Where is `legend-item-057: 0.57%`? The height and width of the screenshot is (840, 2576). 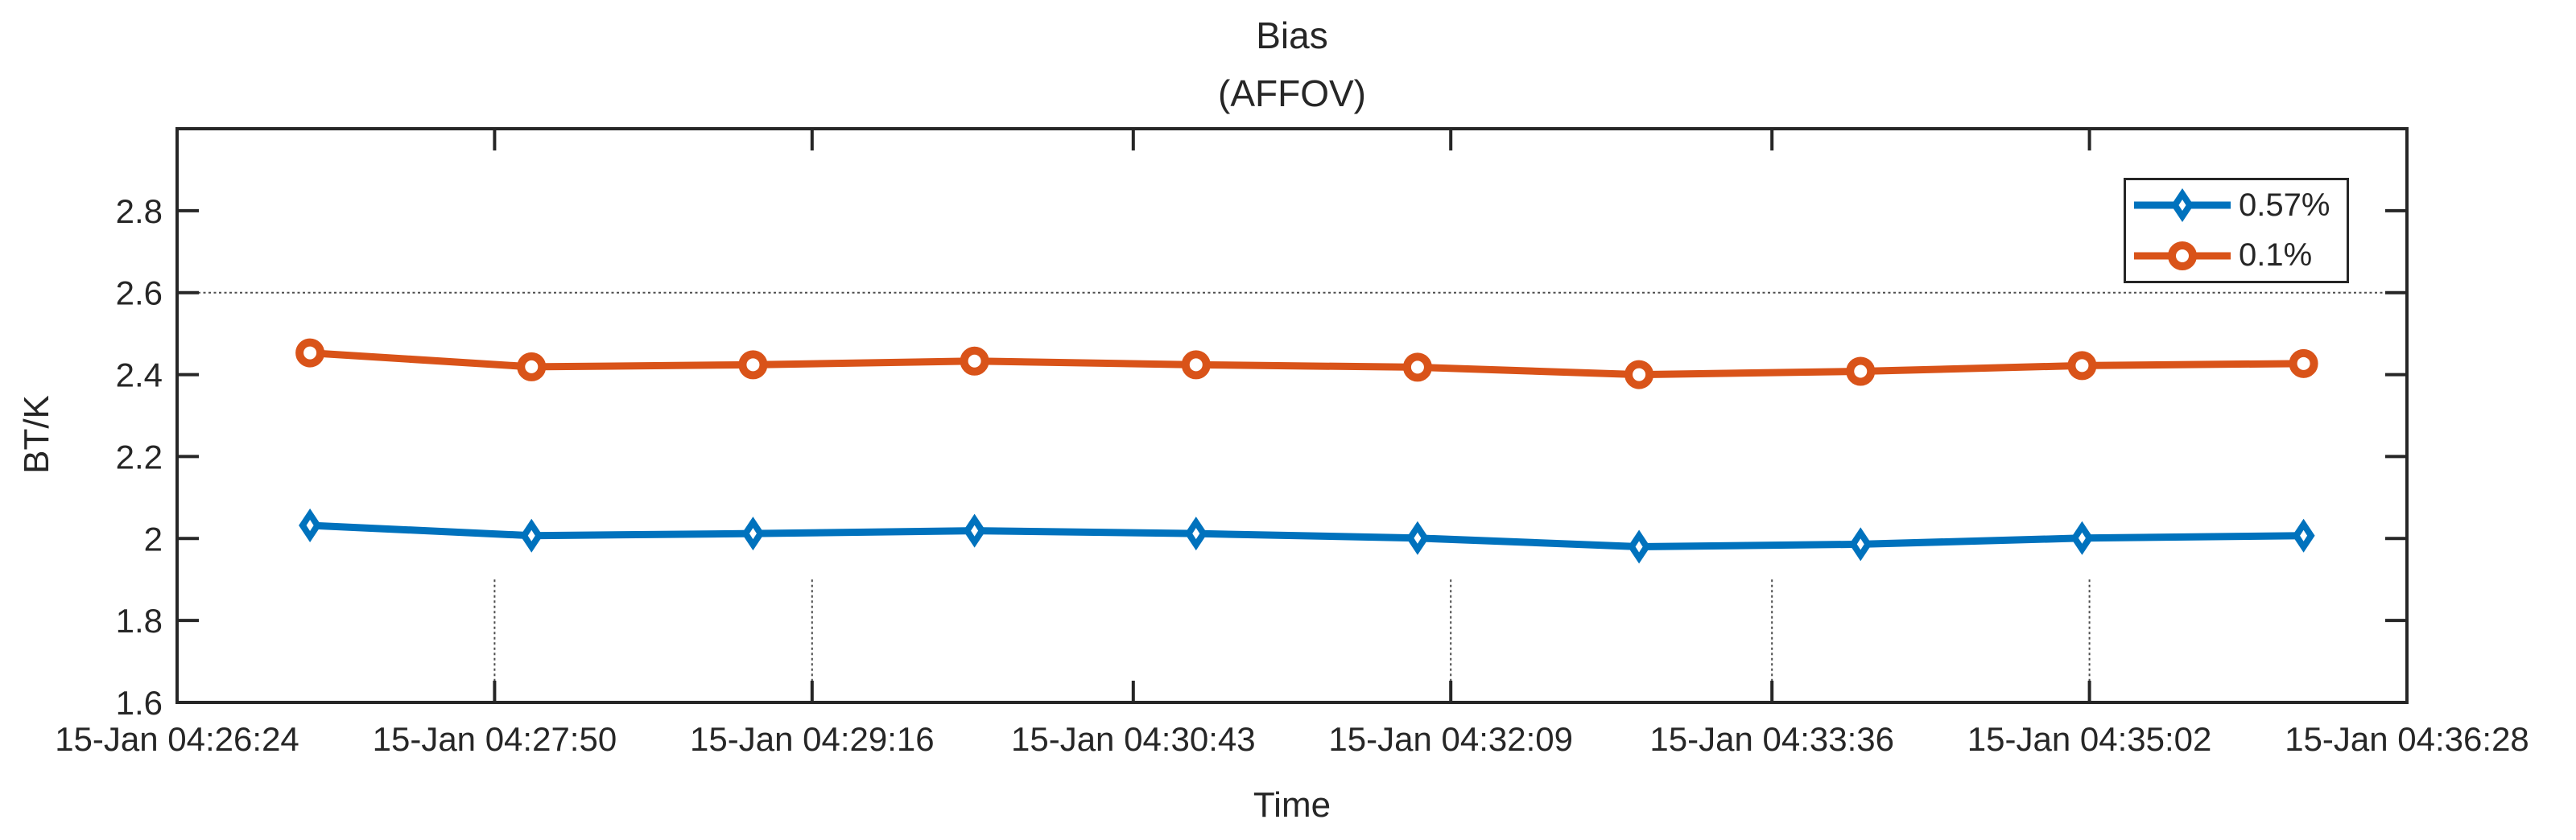 legend-item-057: 0.57% is located at coordinates (2236, 205).